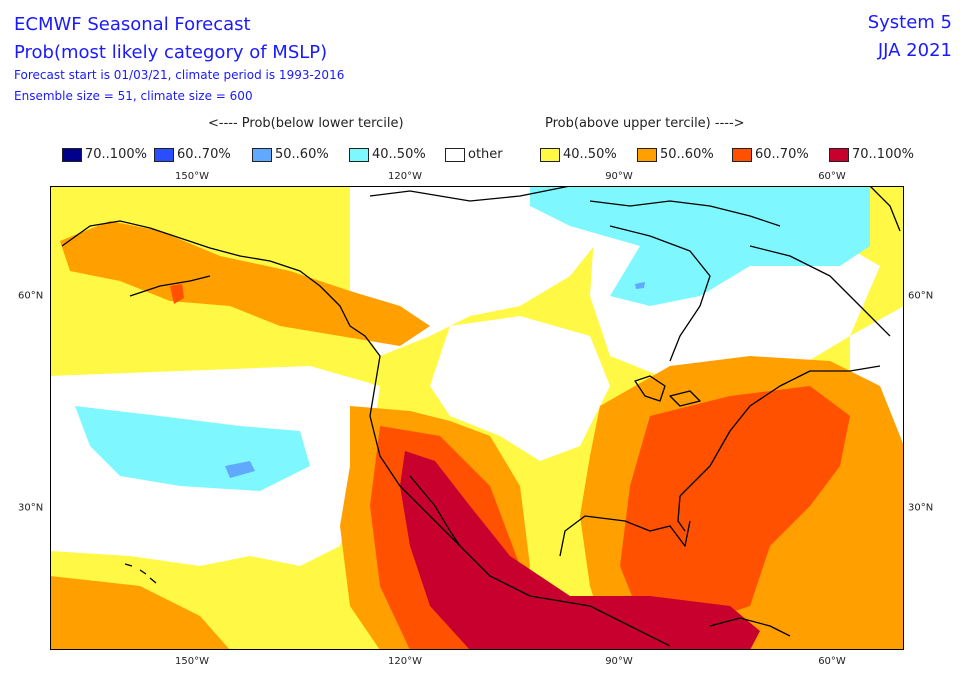  I want to click on coastline-great-lakes, so click(667, 391).